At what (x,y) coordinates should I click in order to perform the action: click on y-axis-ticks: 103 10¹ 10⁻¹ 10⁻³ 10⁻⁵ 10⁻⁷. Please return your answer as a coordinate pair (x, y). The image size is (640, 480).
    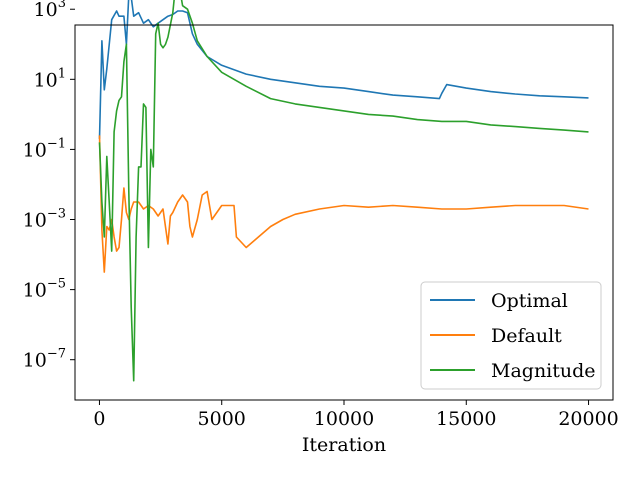
    Looking at the image, I should click on (49, 186).